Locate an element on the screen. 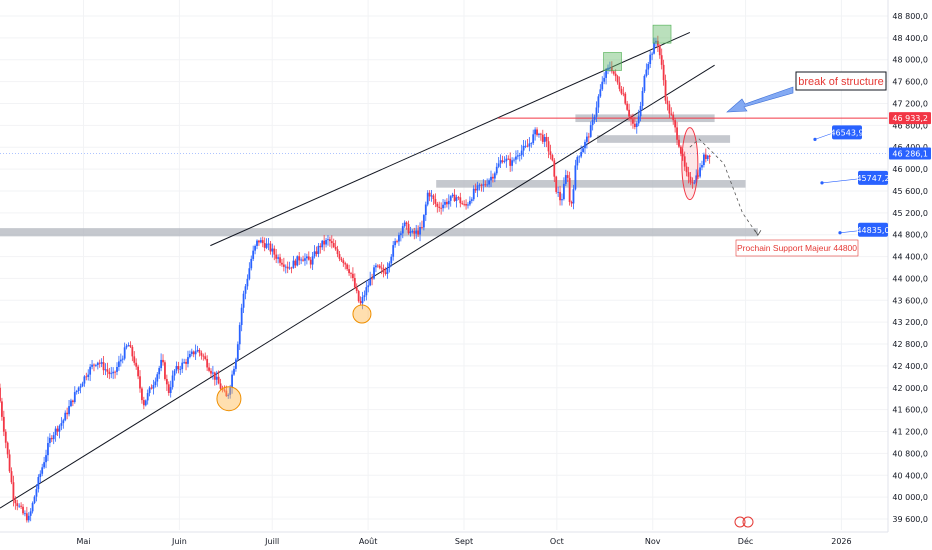  level-tag-box is located at coordinates (873, 229).